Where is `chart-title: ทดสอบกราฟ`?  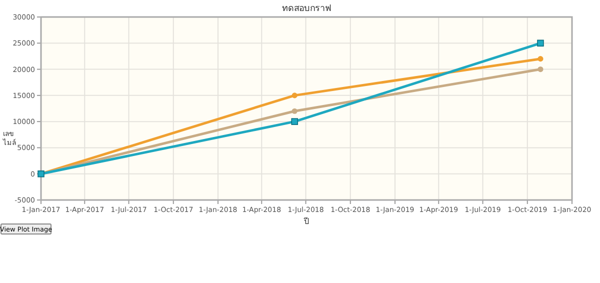
chart-title: ทดสอบกราฟ is located at coordinates (306, 9).